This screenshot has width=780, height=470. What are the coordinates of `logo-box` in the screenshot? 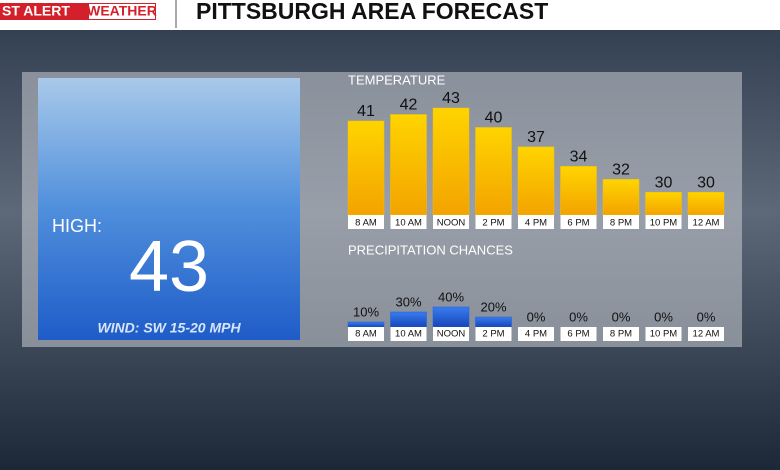 It's located at (122, 11).